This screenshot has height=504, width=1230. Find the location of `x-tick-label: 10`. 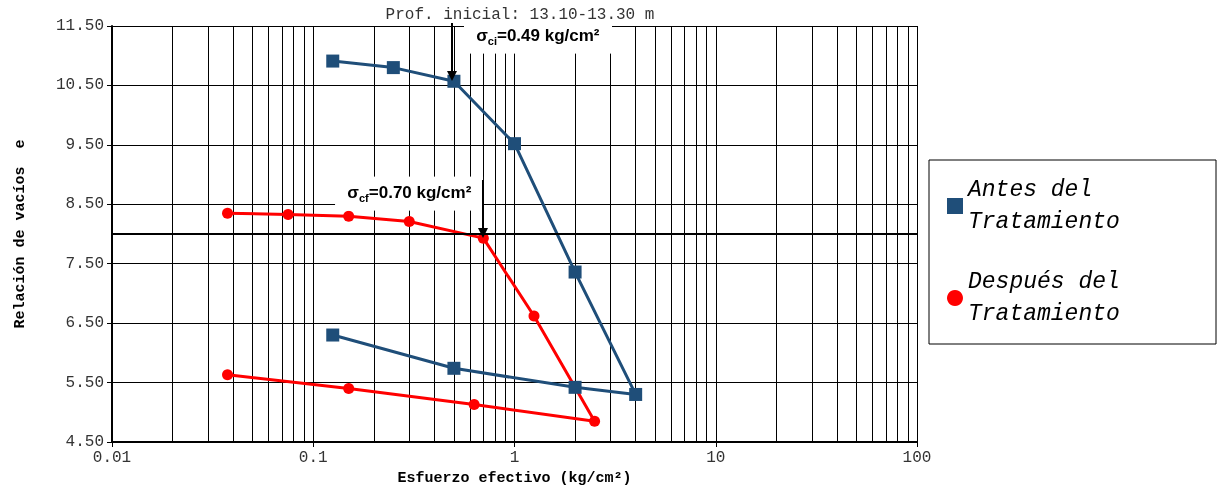

x-tick-label: 10 is located at coordinates (716, 458).